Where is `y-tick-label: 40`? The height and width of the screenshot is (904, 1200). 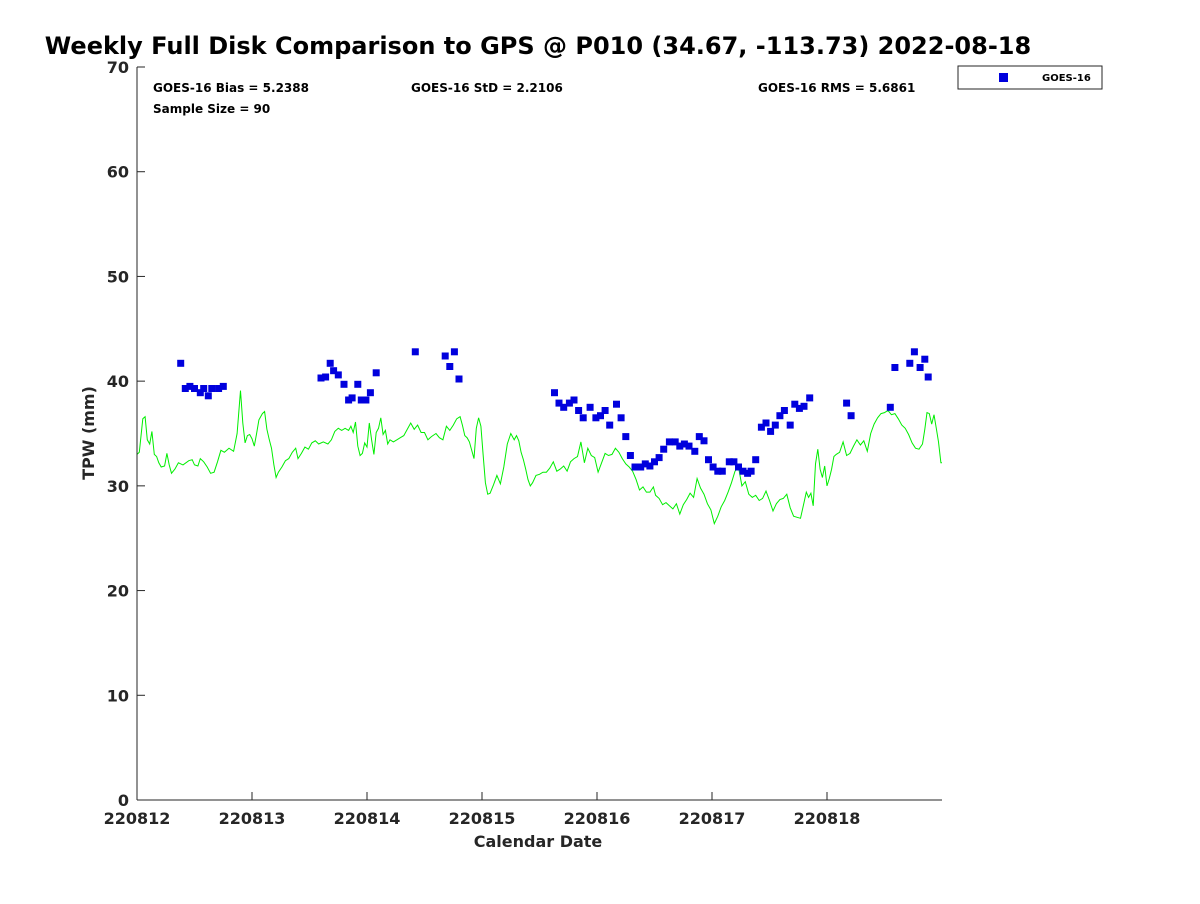 y-tick-label: 40 is located at coordinates (118, 381).